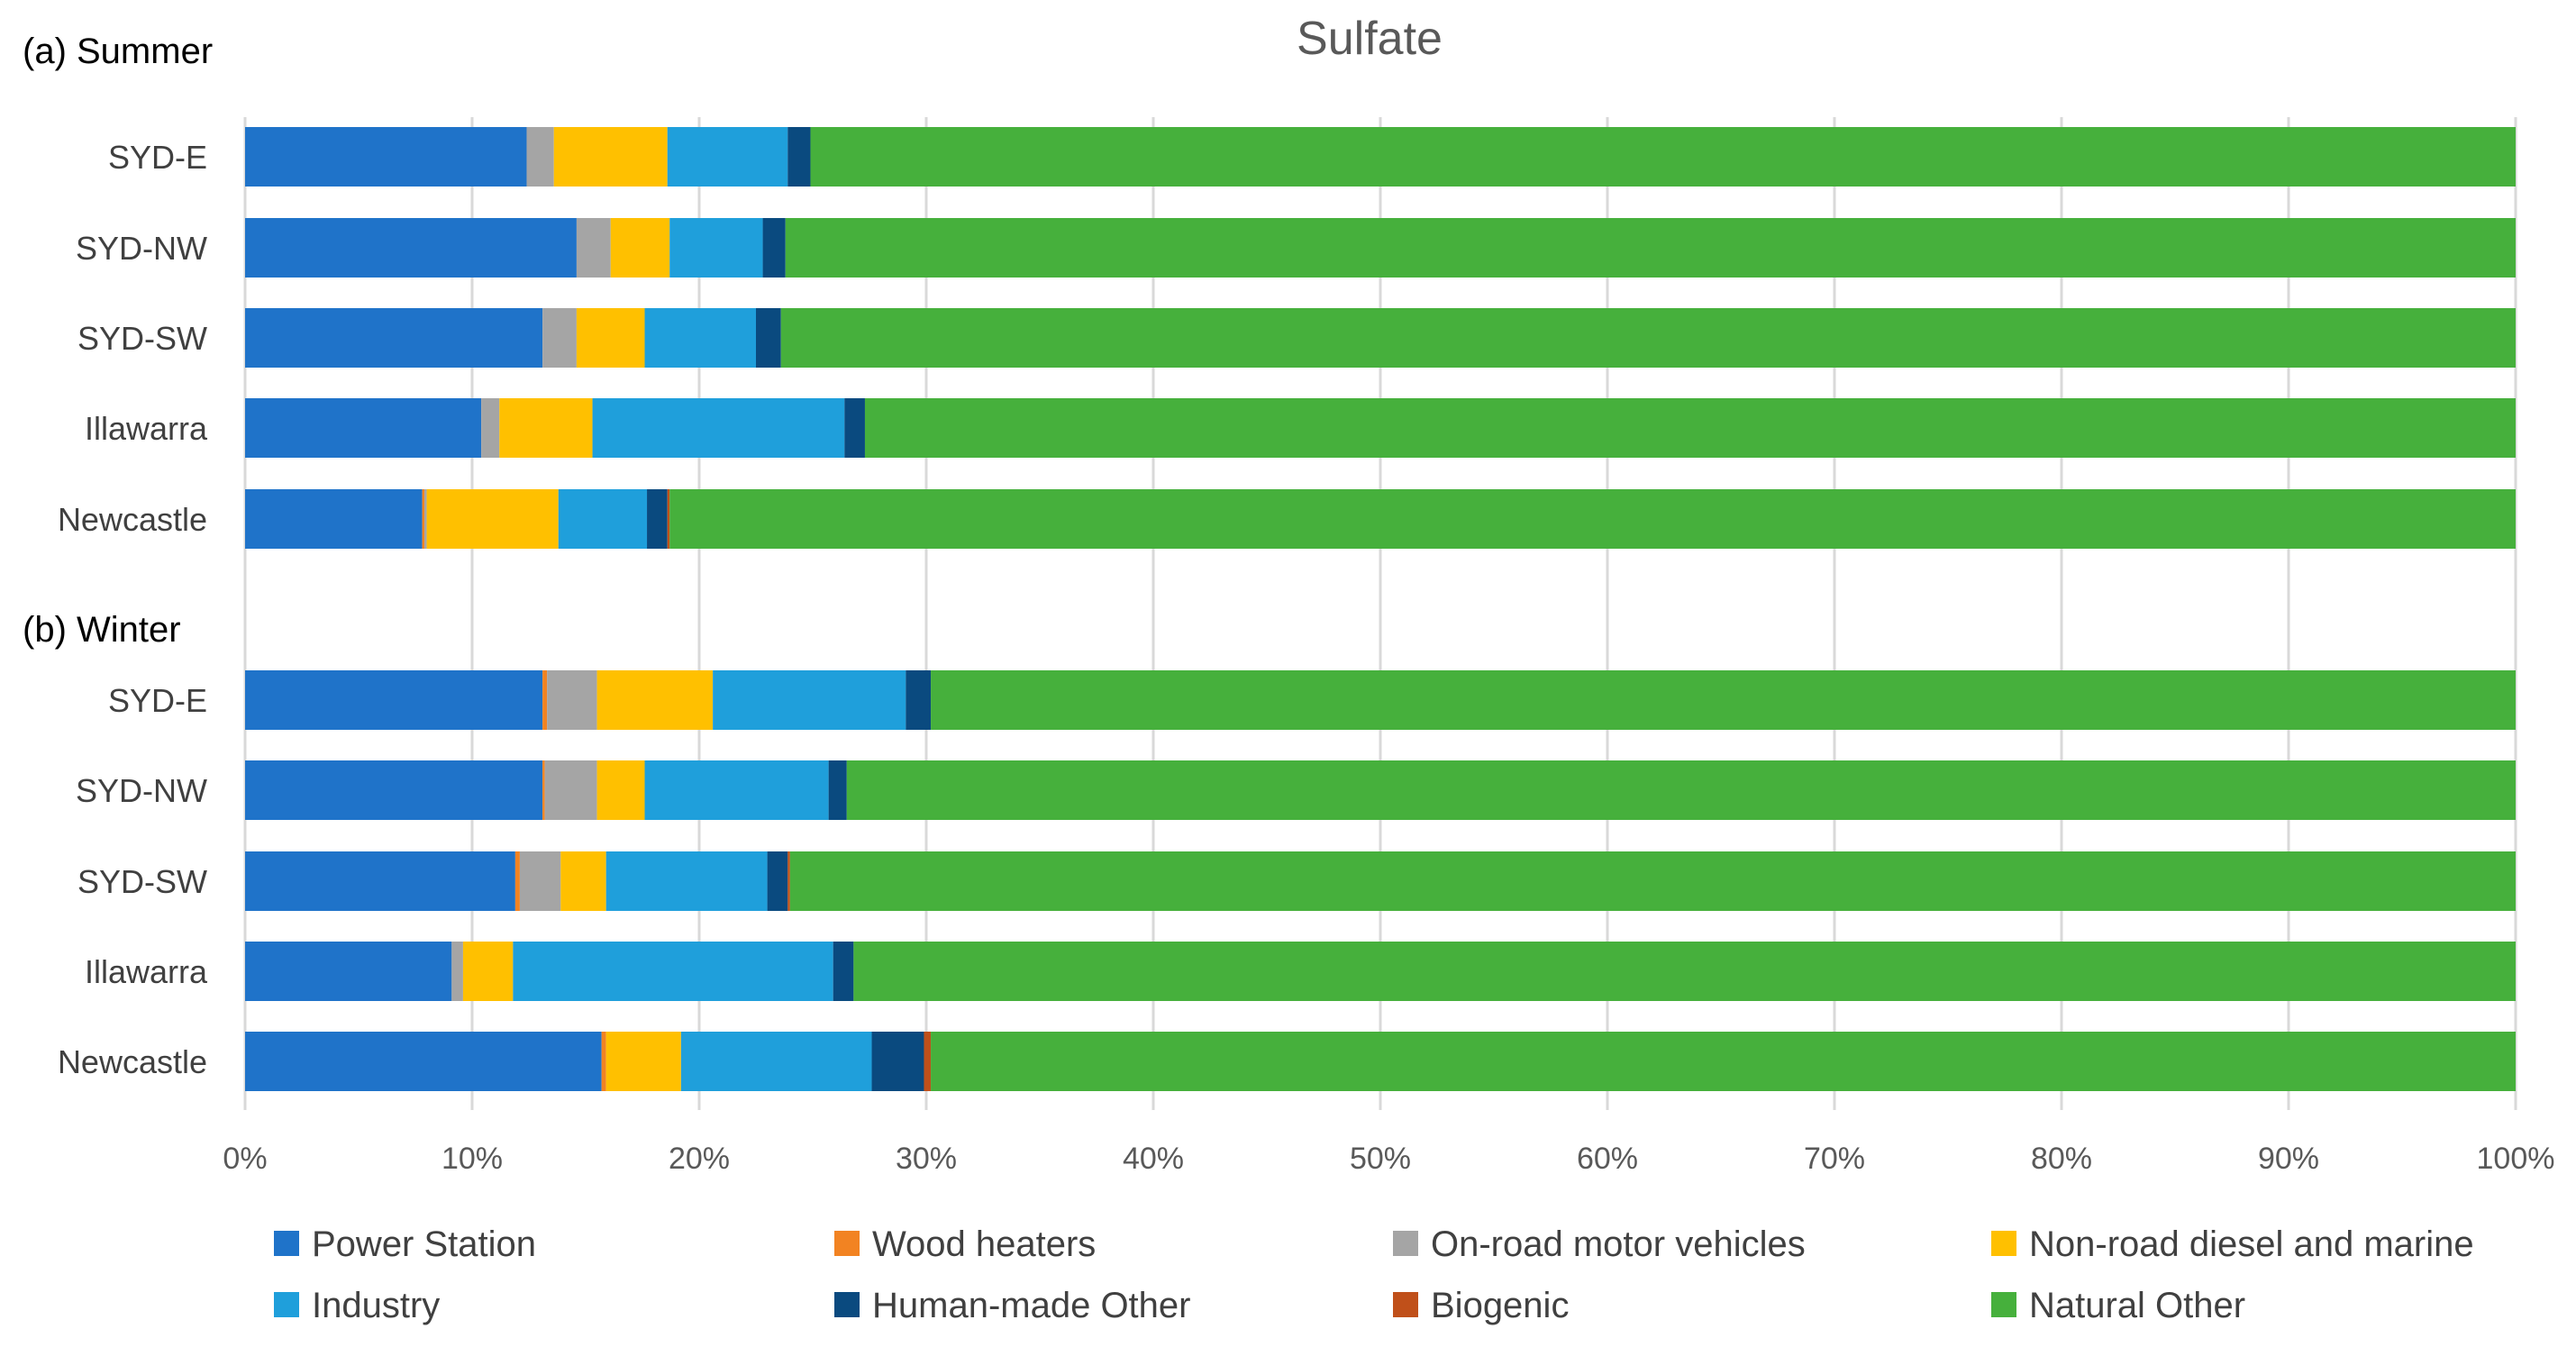 This screenshot has height=1347, width=2576. What do you see at coordinates (2137, 1305) in the screenshot?
I see `legend-label: Natural Other` at bounding box center [2137, 1305].